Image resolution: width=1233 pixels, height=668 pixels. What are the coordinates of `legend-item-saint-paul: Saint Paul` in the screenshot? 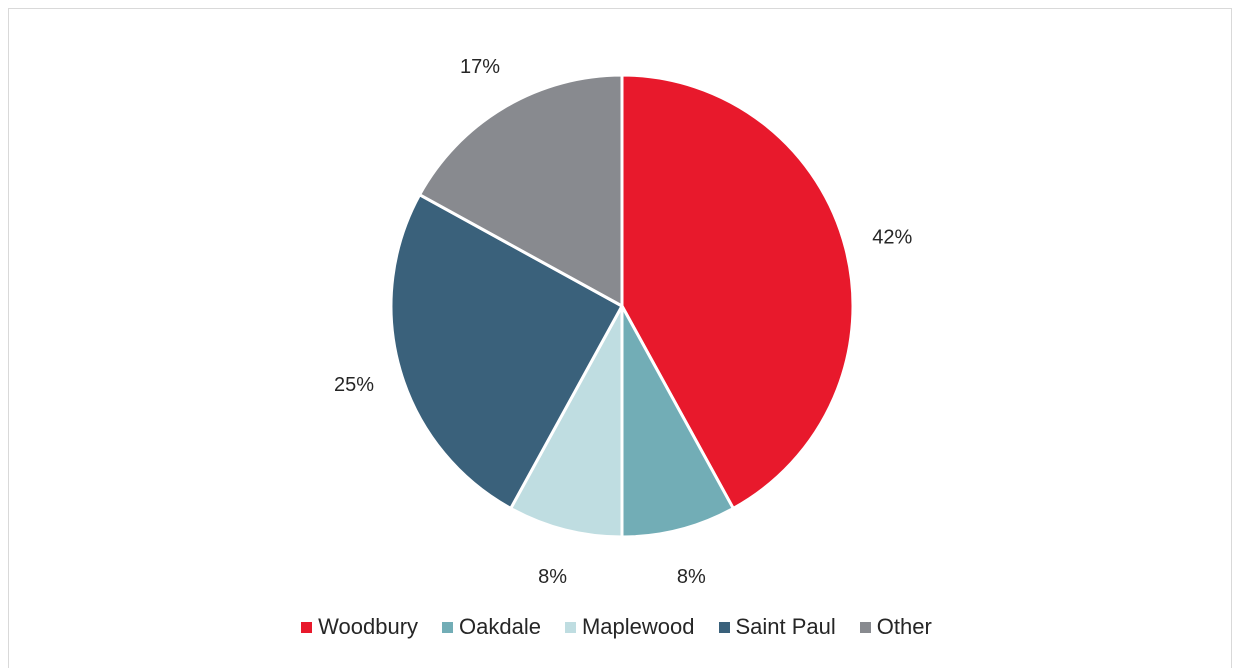 It's located at (777, 627).